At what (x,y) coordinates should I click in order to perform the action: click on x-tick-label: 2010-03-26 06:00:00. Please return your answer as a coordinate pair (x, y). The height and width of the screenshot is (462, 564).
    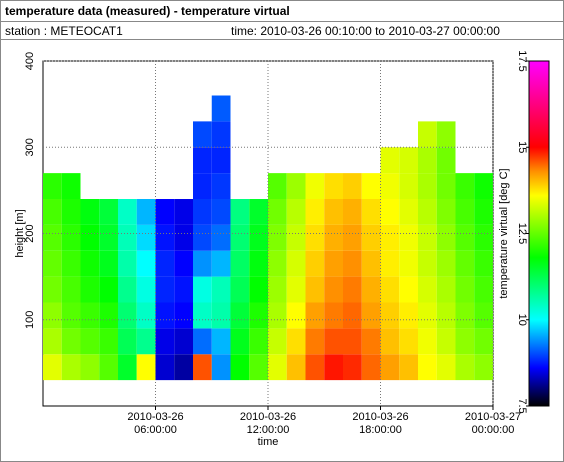
    Looking at the image, I should click on (155, 423).